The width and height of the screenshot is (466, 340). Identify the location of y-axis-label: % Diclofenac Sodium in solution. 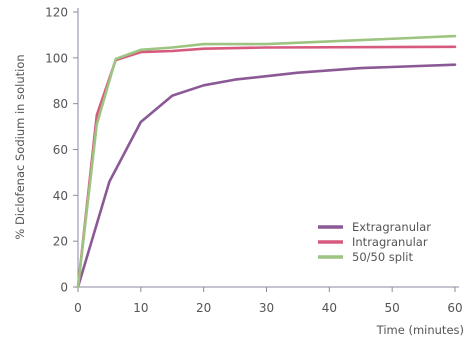
(20, 146).